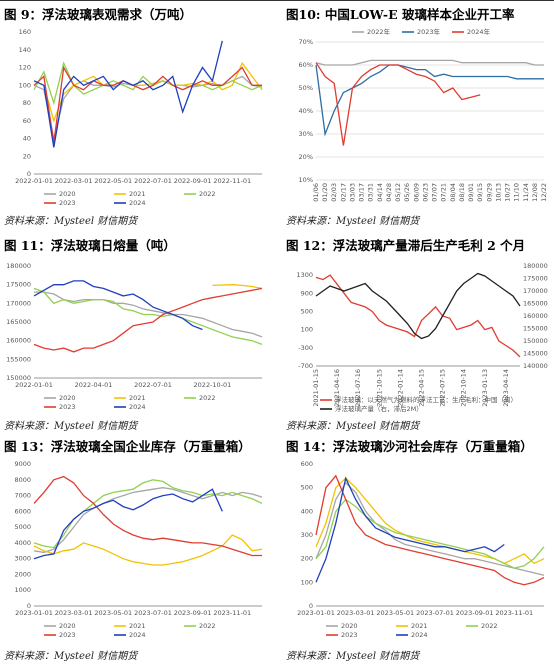 The width and height of the screenshot is (554, 665). I want to click on y-tick-label: 300, so click(307, 535).